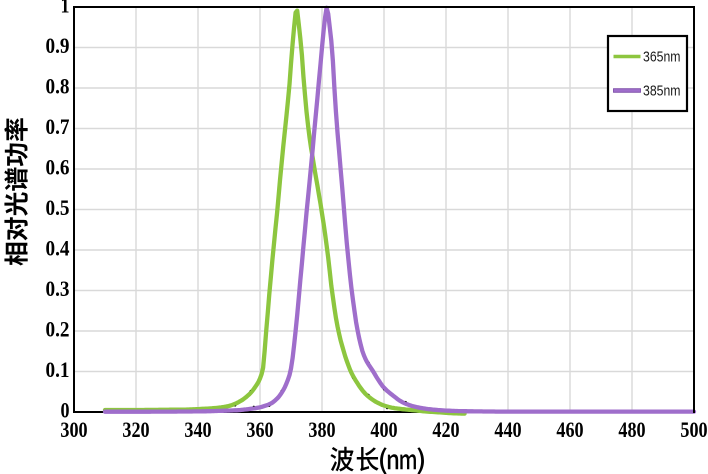 This screenshot has height=474, width=708. Describe the element at coordinates (58, 207) in the screenshot. I see `svg-text: 0.5` at that location.